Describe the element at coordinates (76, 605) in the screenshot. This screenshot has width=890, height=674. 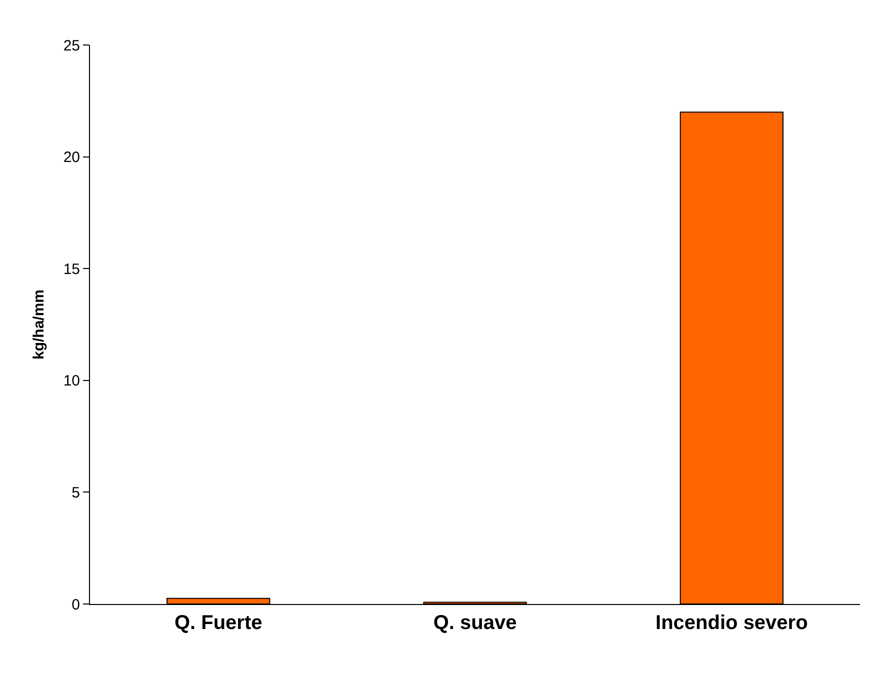
I see `y-tick-label: 0` at that location.